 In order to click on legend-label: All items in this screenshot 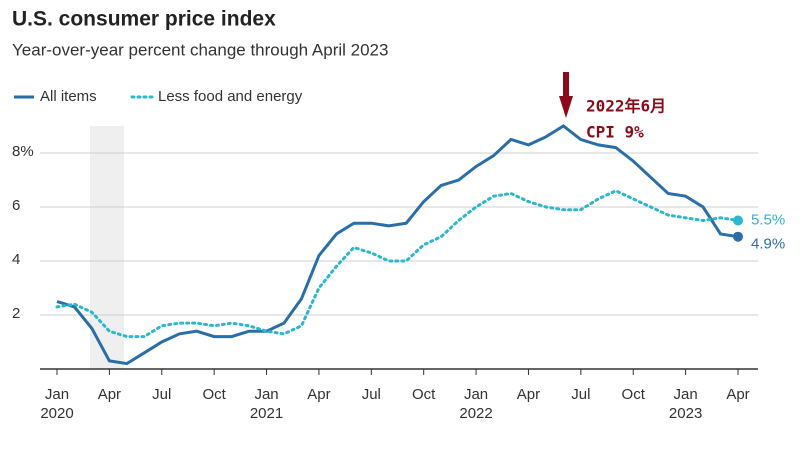, I will do `click(68, 96)`.